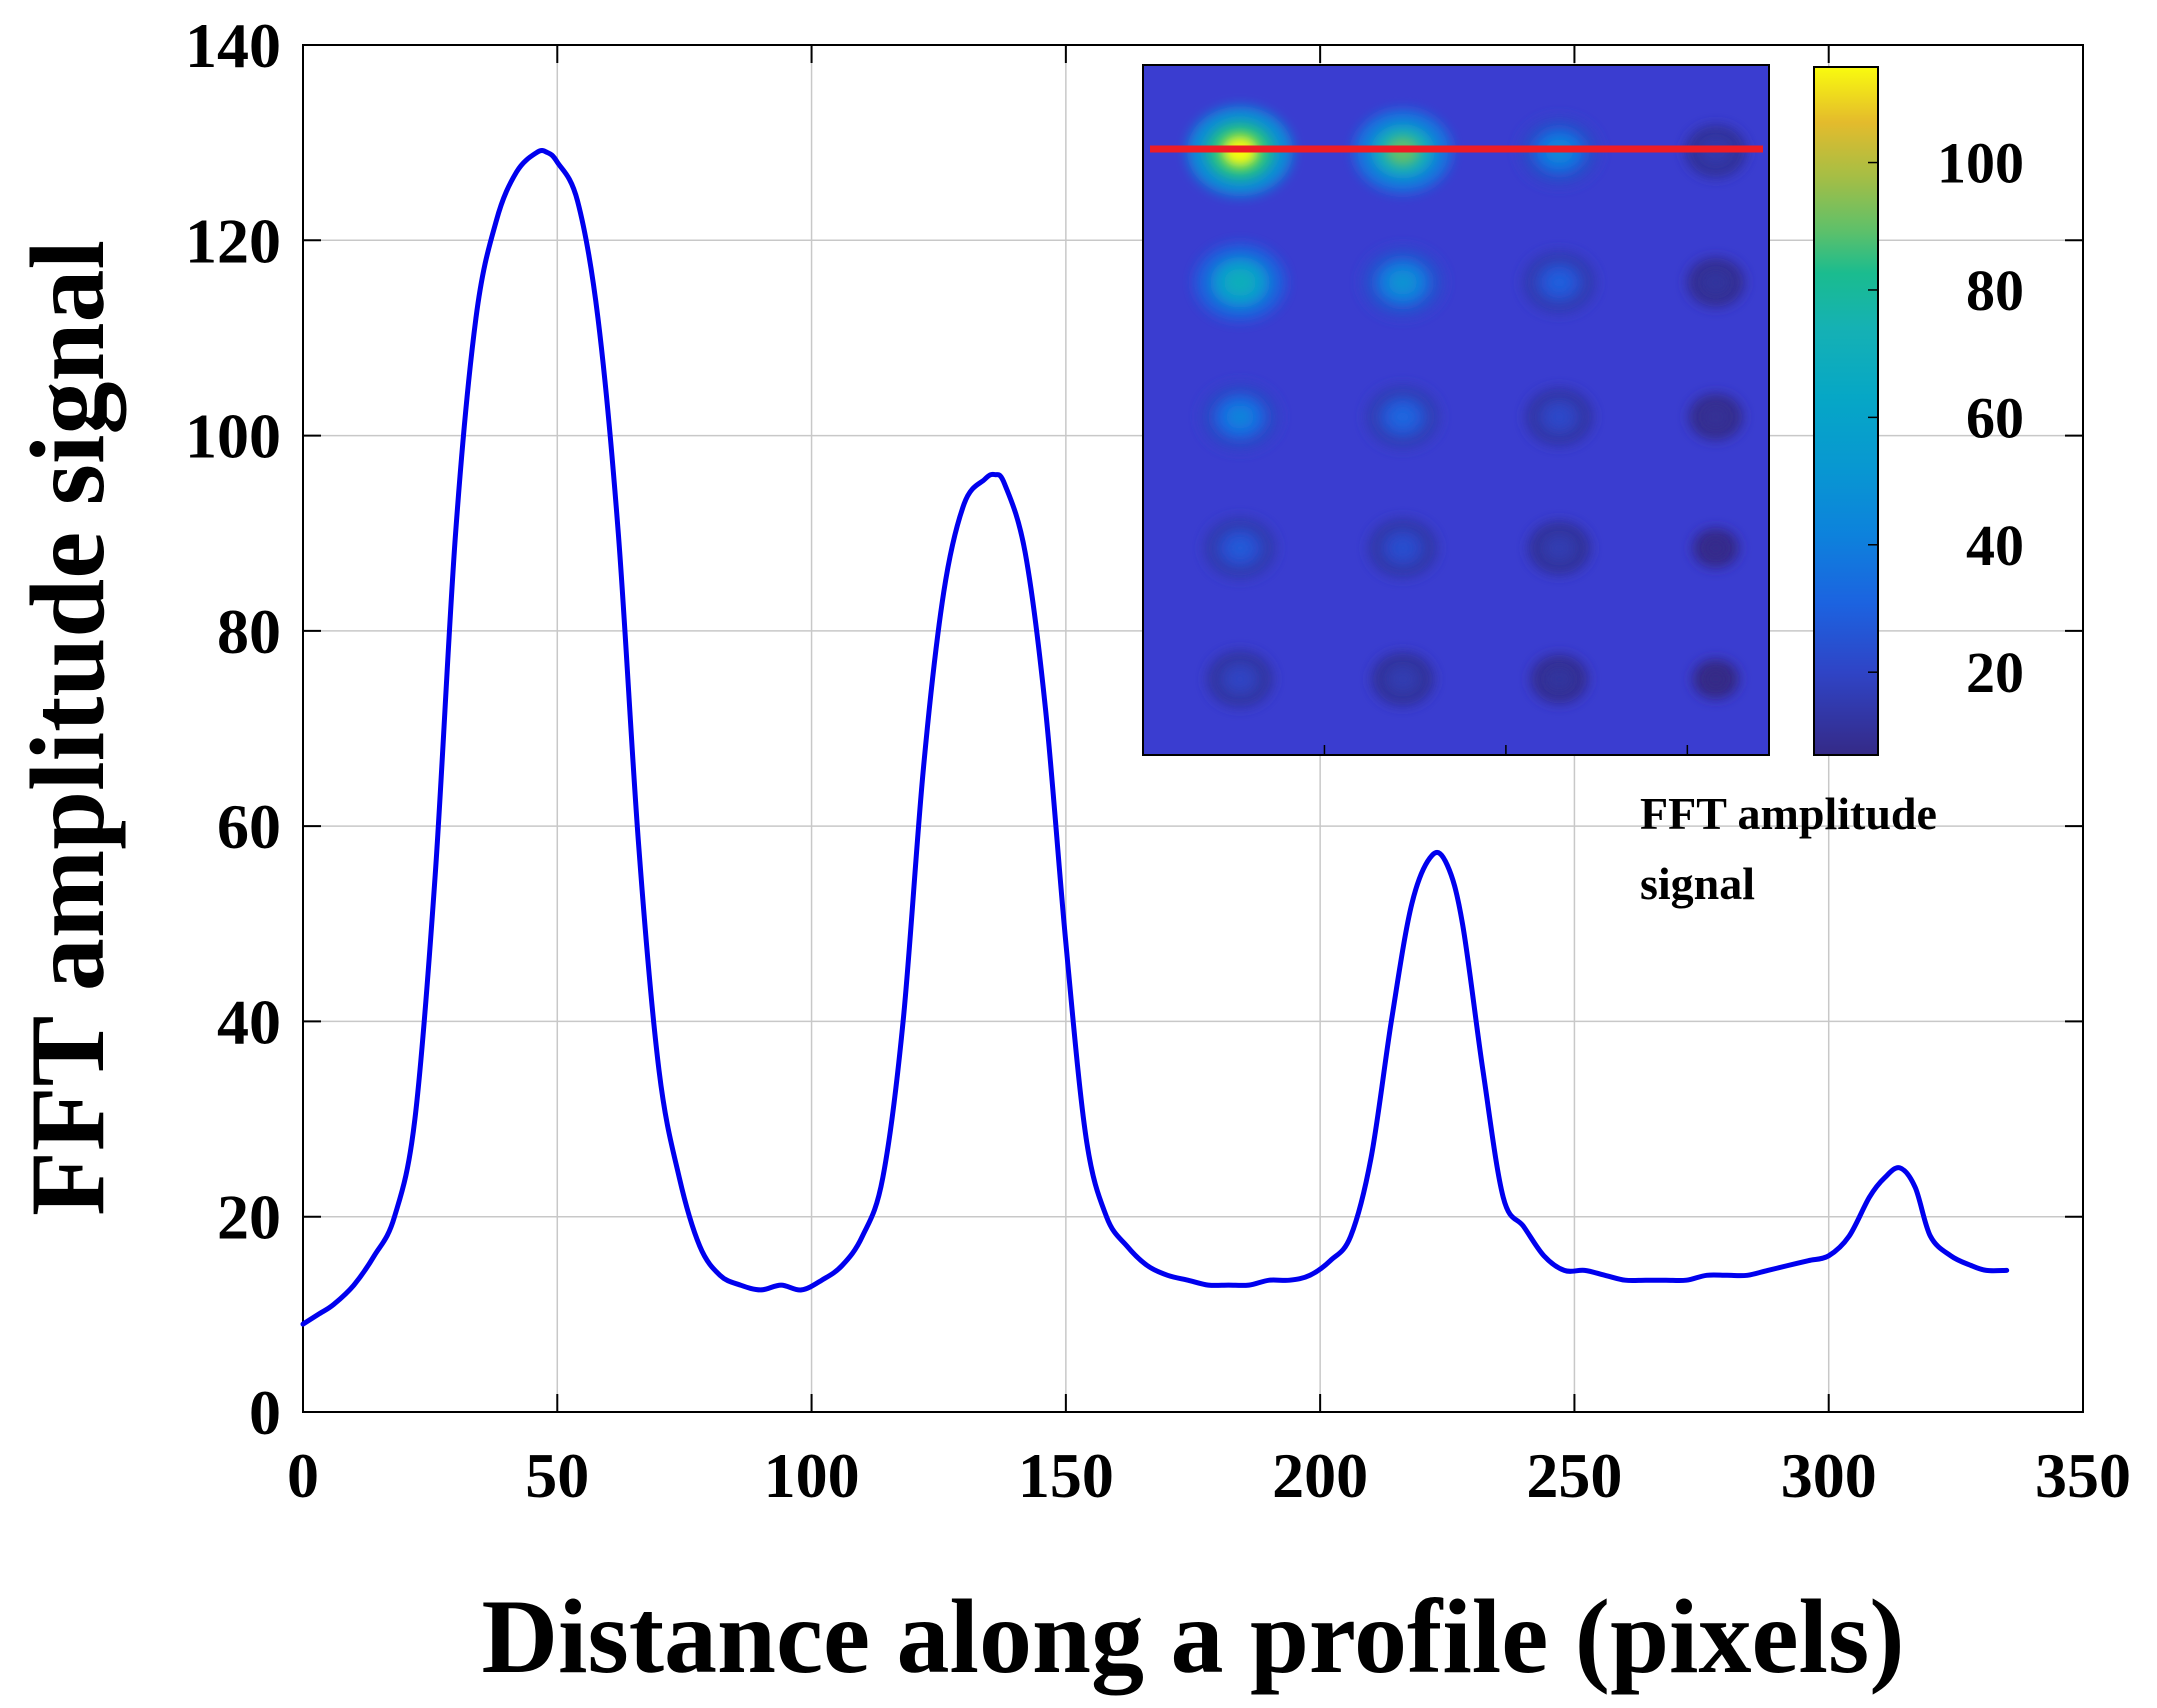  Describe the element at coordinates (1320, 1475) in the screenshot. I see `x-tick-label: 200` at that location.